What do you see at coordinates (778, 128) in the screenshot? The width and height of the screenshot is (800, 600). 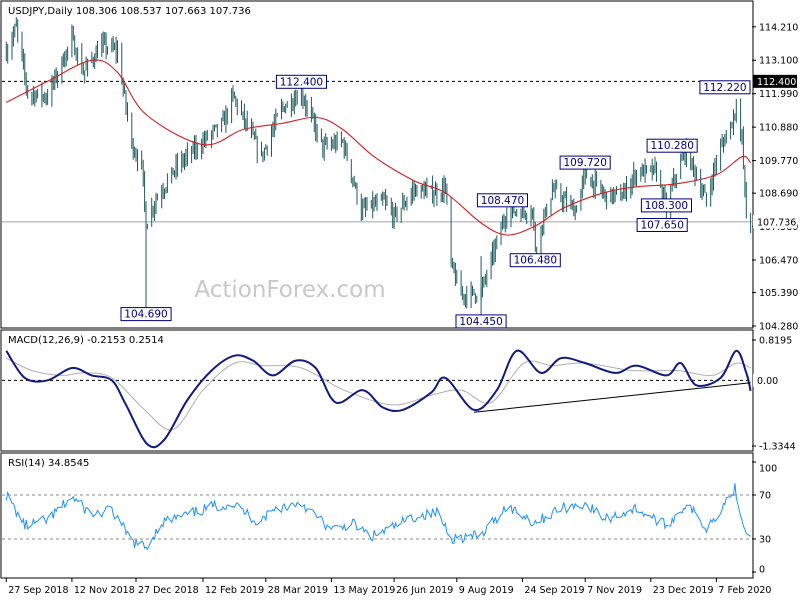 I see `price-y-tick-label: 110.880` at bounding box center [778, 128].